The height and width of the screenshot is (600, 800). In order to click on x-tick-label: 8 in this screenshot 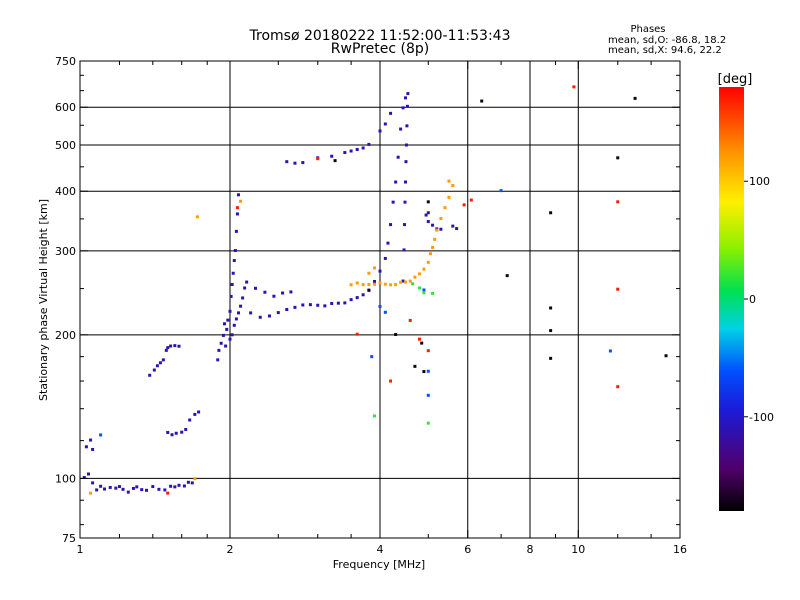, I will do `click(530, 549)`.